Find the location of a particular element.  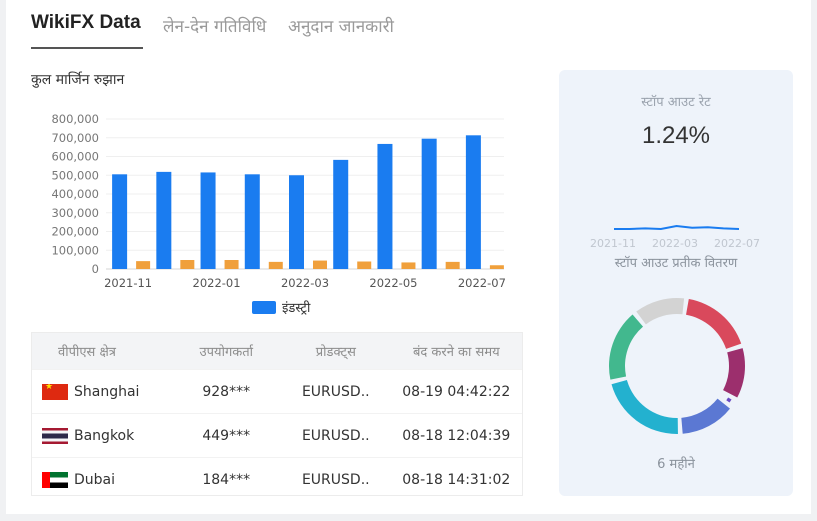

tab-grant-information: अनुदान जानकारी is located at coordinates (341, 27).